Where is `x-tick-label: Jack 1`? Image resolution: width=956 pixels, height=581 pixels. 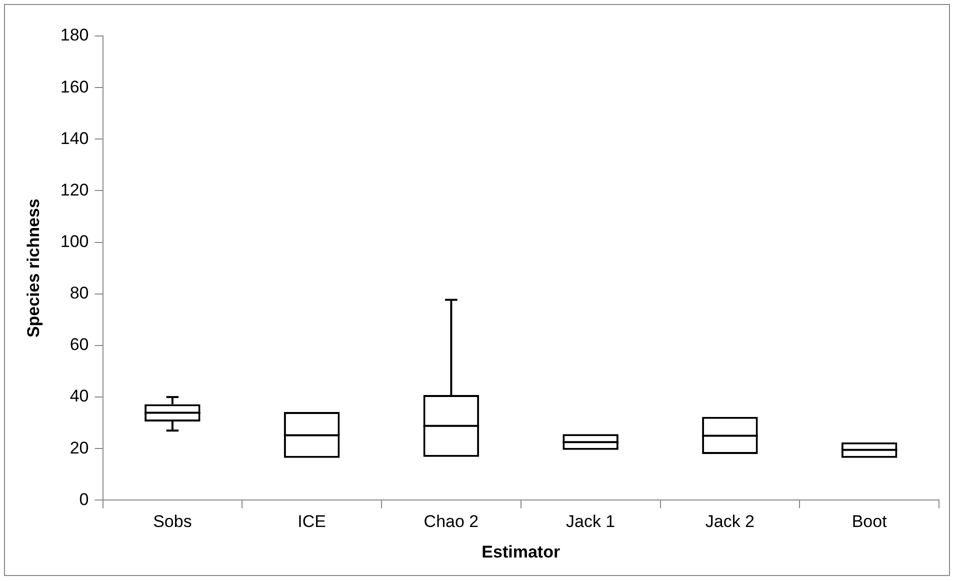 x-tick-label: Jack 1 is located at coordinates (591, 522).